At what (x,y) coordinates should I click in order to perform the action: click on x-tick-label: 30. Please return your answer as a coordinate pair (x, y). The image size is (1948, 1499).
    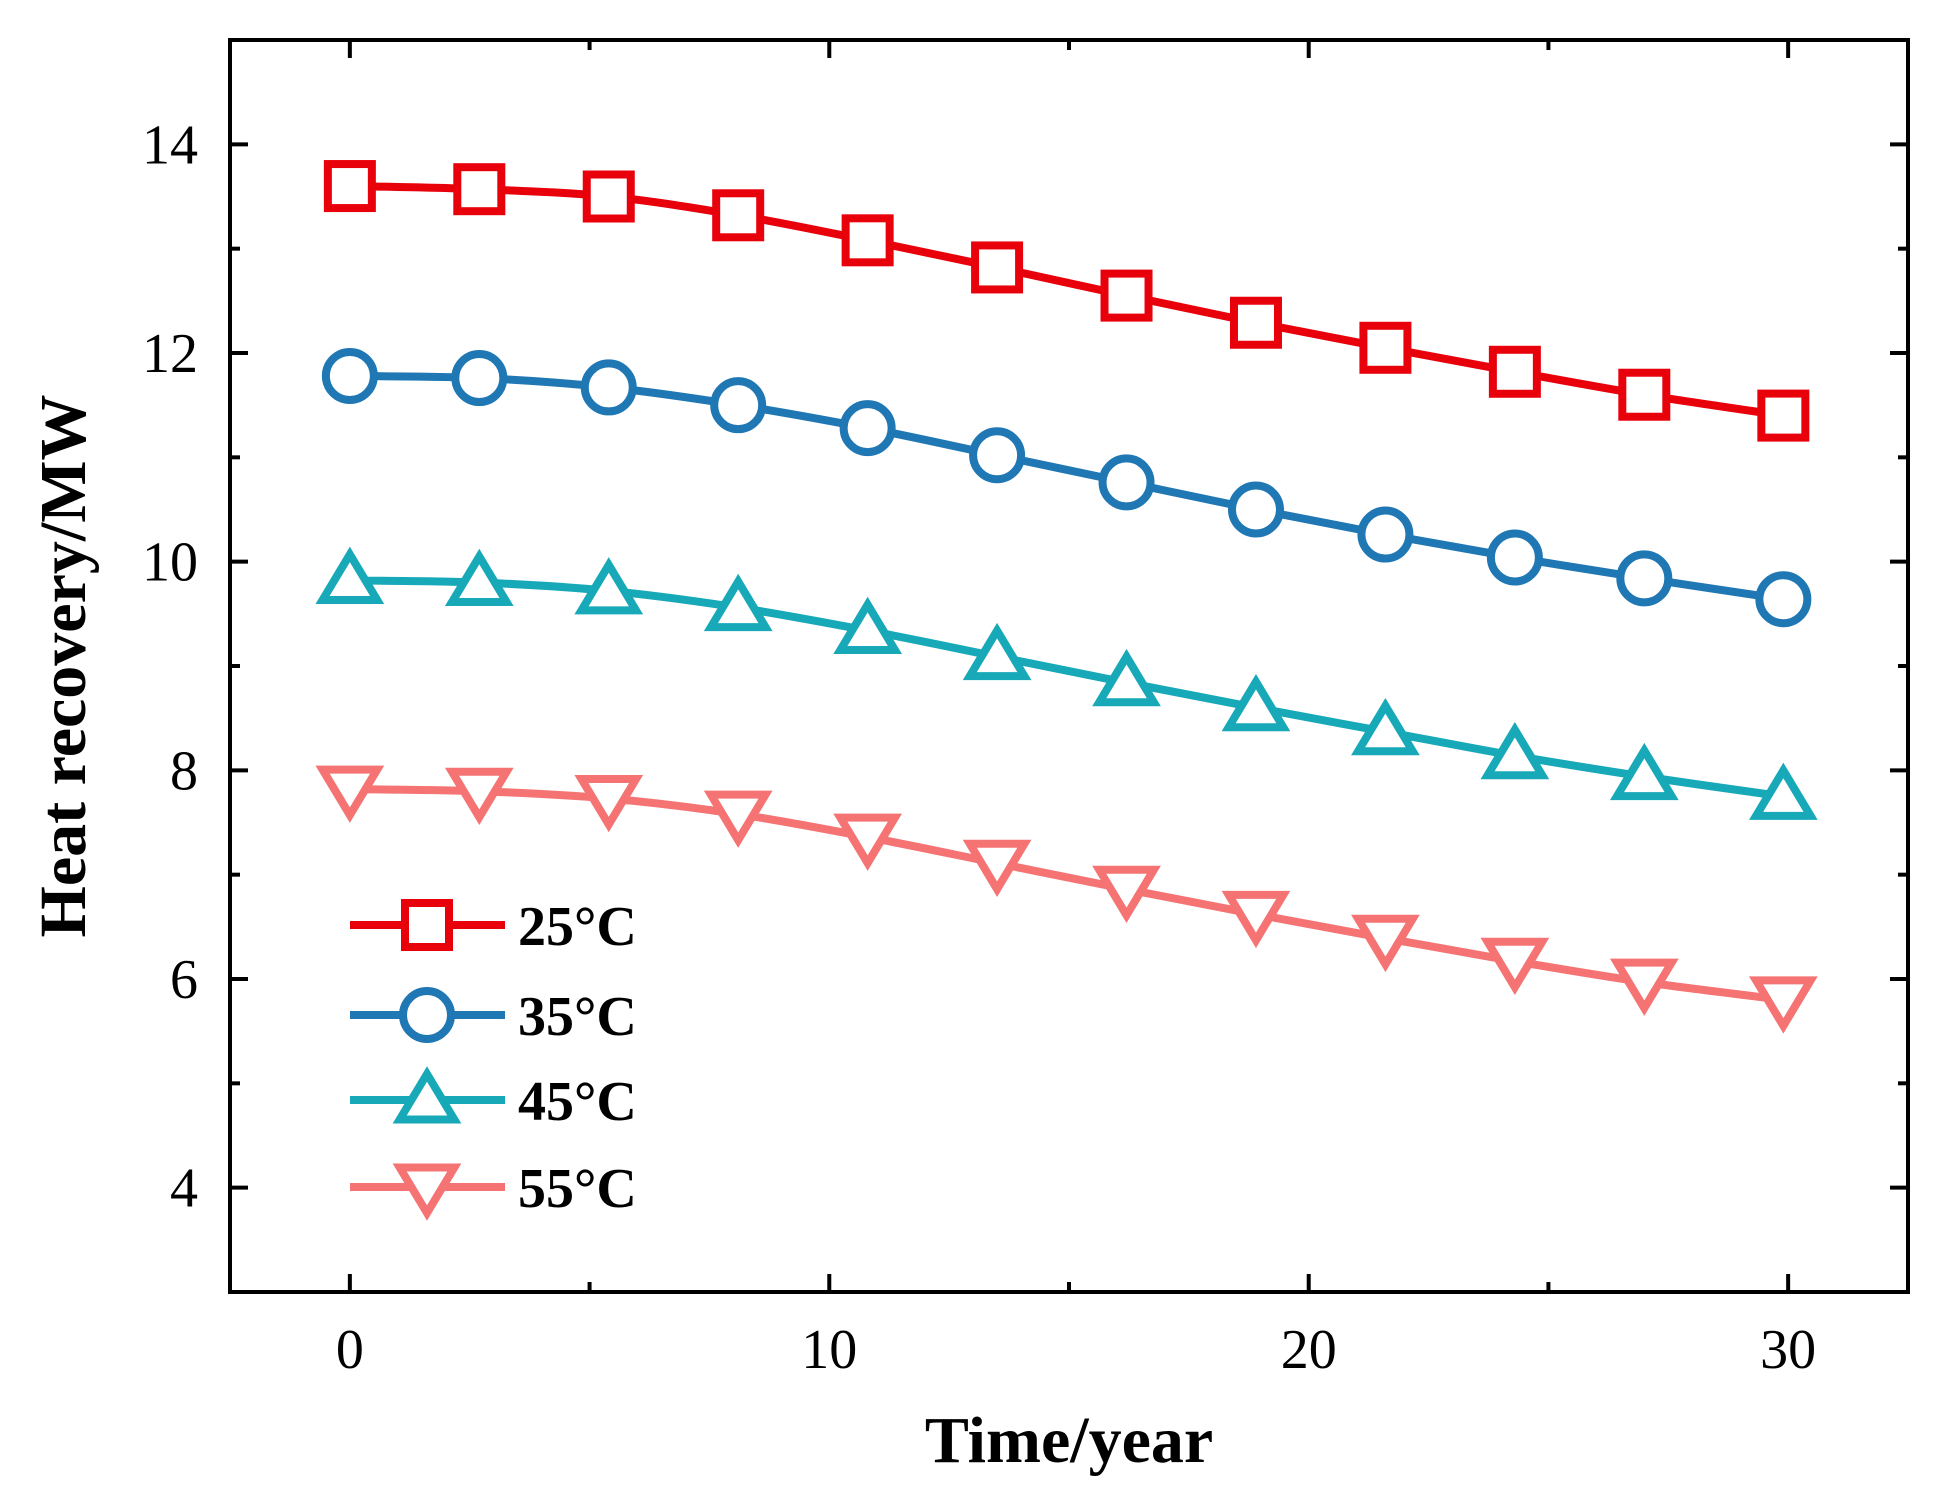
    Looking at the image, I should click on (1788, 1350).